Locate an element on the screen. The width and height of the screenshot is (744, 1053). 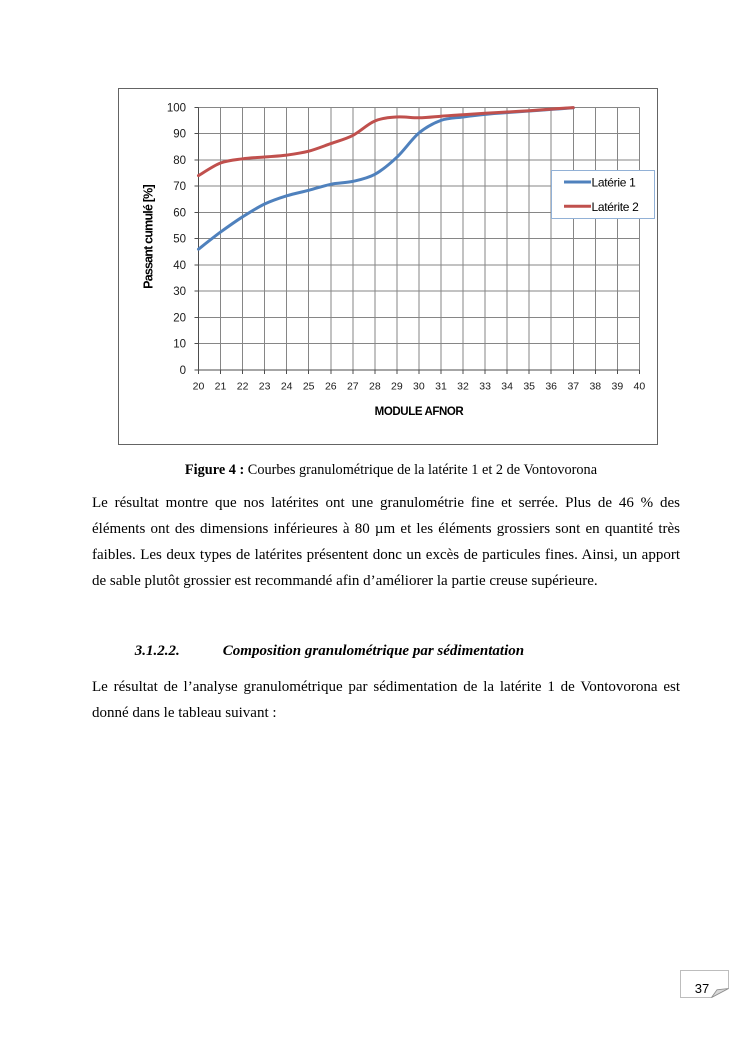
svg-text: Latérite 2 is located at coordinates (616, 207).